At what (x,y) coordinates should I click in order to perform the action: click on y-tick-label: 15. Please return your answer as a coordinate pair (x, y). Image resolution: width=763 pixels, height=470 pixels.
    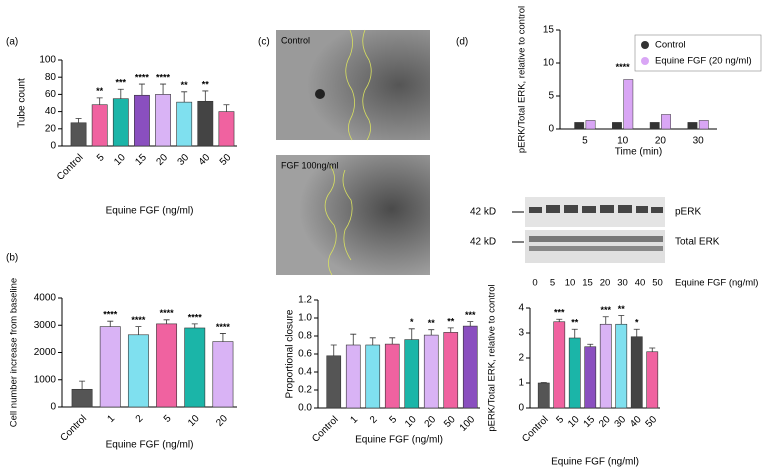
    Looking at the image, I should click on (549, 30).